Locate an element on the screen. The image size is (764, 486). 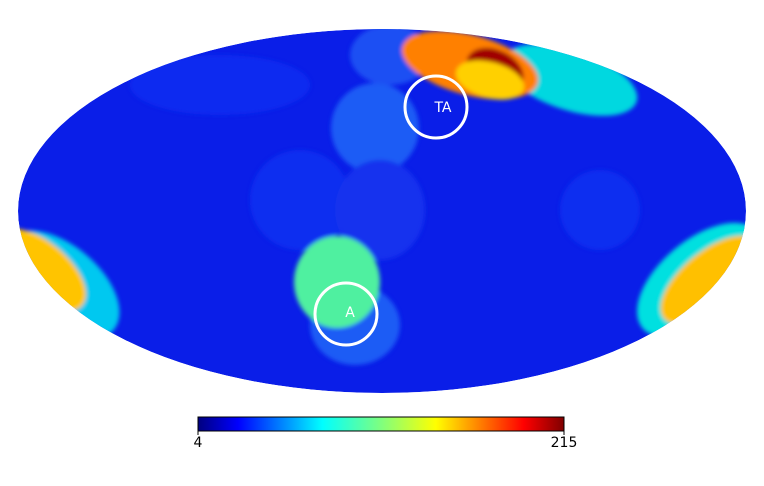
colorbar is located at coordinates (381, 424).